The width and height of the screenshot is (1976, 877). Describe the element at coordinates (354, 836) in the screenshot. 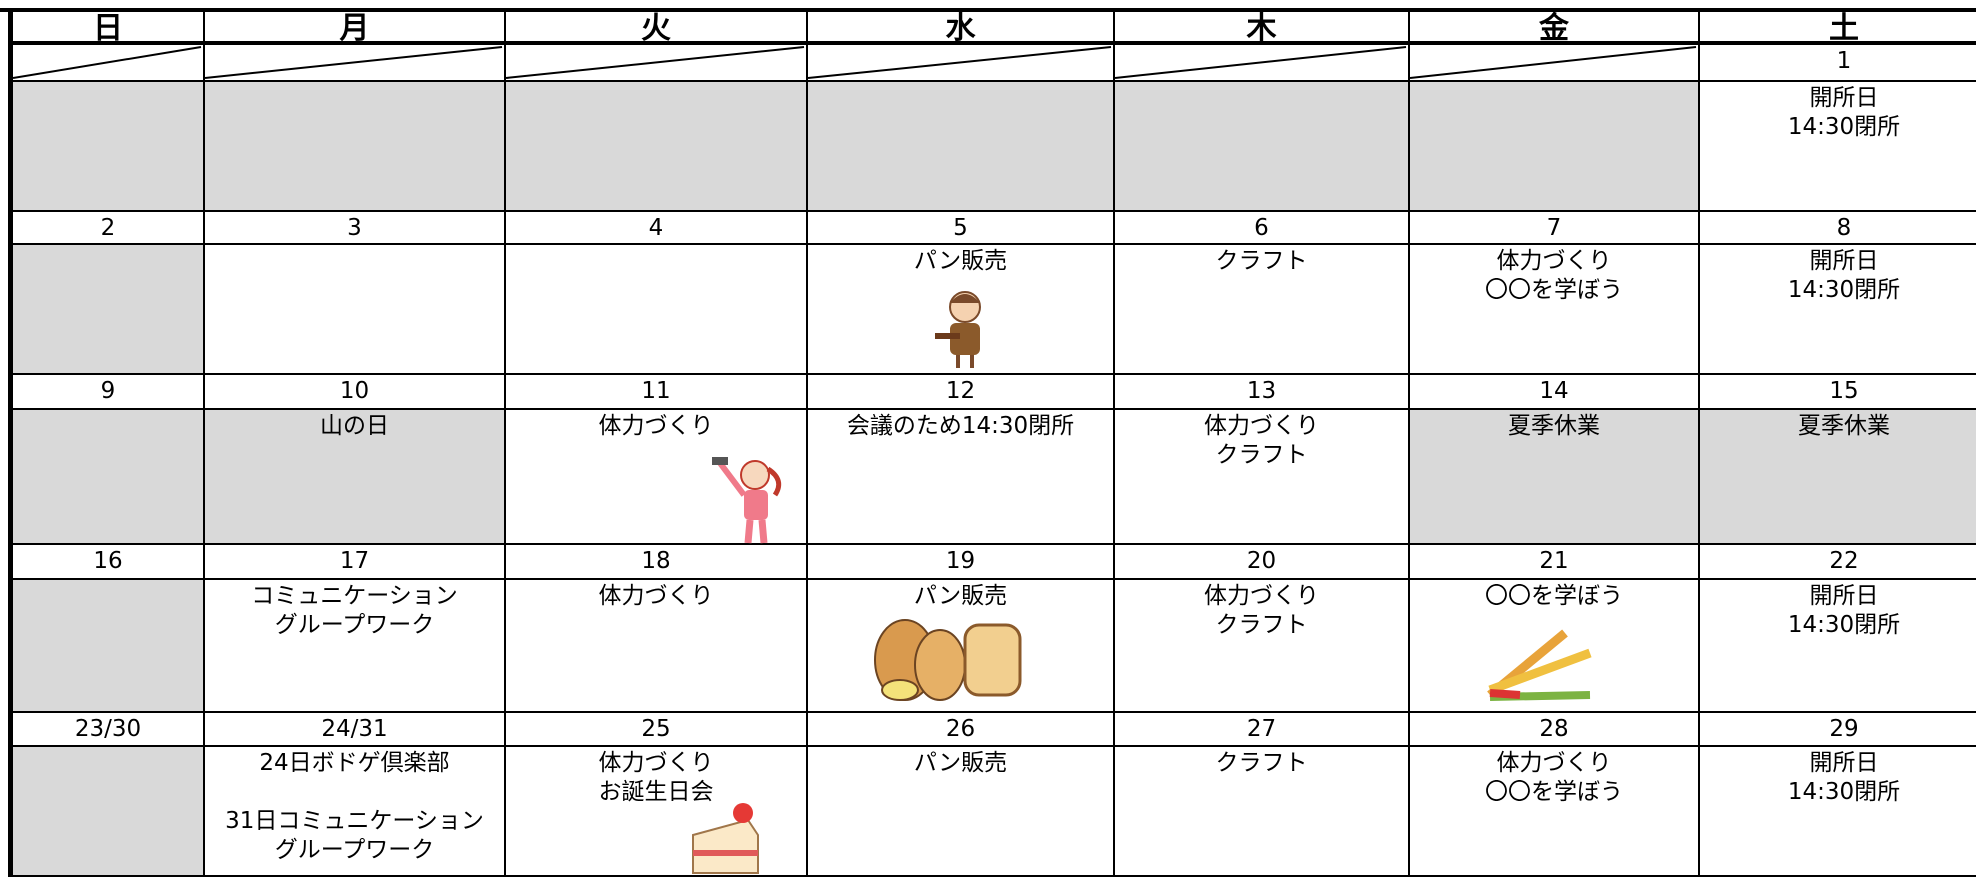

I see `event-group: 31日コミュニケーション グループワーク` at that location.